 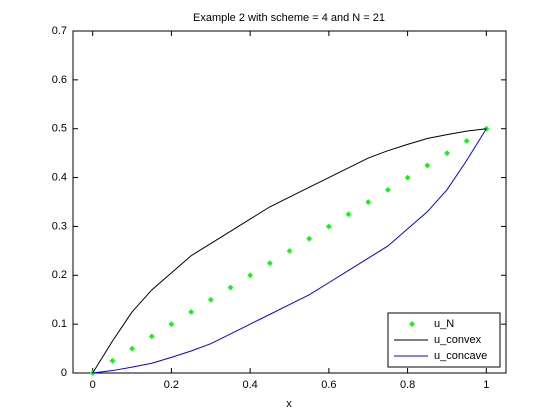 What do you see at coordinates (460, 356) in the screenshot?
I see `legend-label: u_concave` at bounding box center [460, 356].